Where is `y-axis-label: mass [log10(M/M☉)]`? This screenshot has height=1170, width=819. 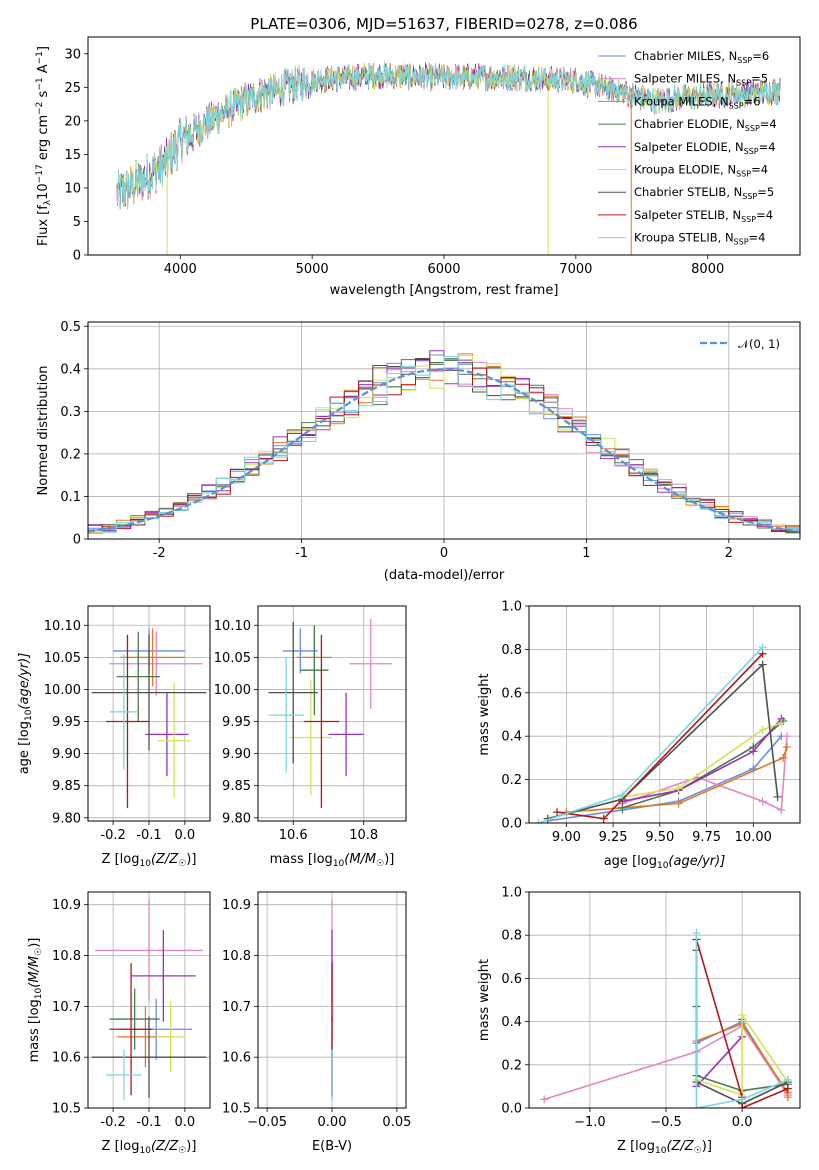
y-axis-label: mass [log10(M/M☉)] is located at coordinates (35, 1000).